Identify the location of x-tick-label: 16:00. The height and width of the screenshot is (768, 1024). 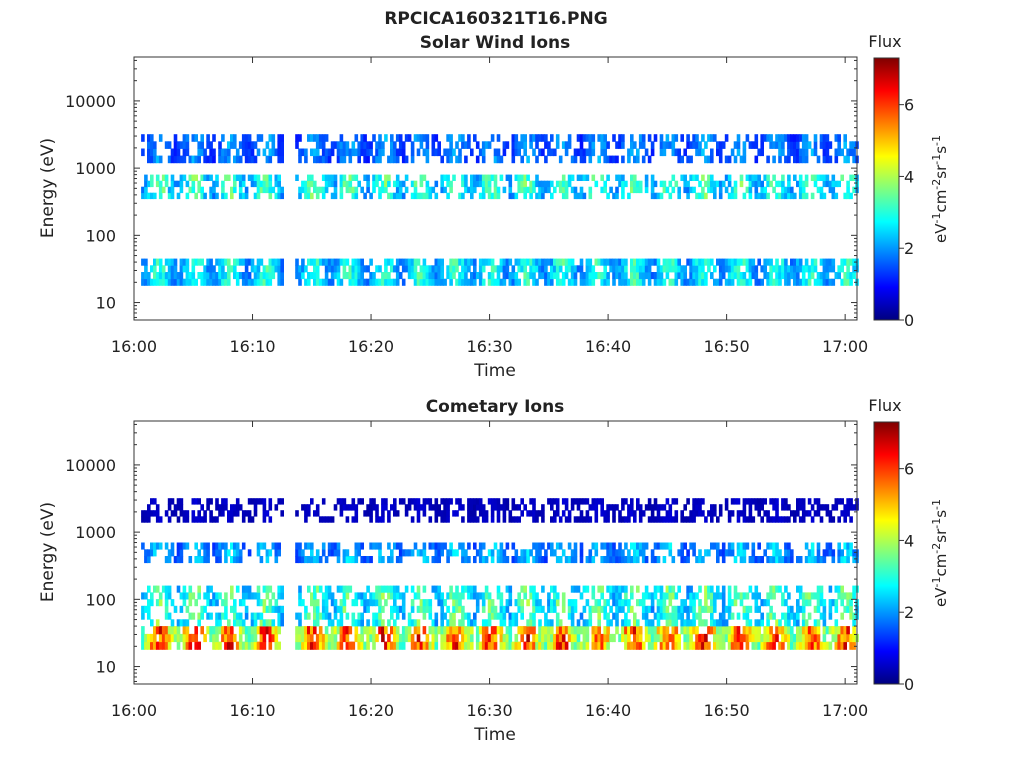
(134, 710).